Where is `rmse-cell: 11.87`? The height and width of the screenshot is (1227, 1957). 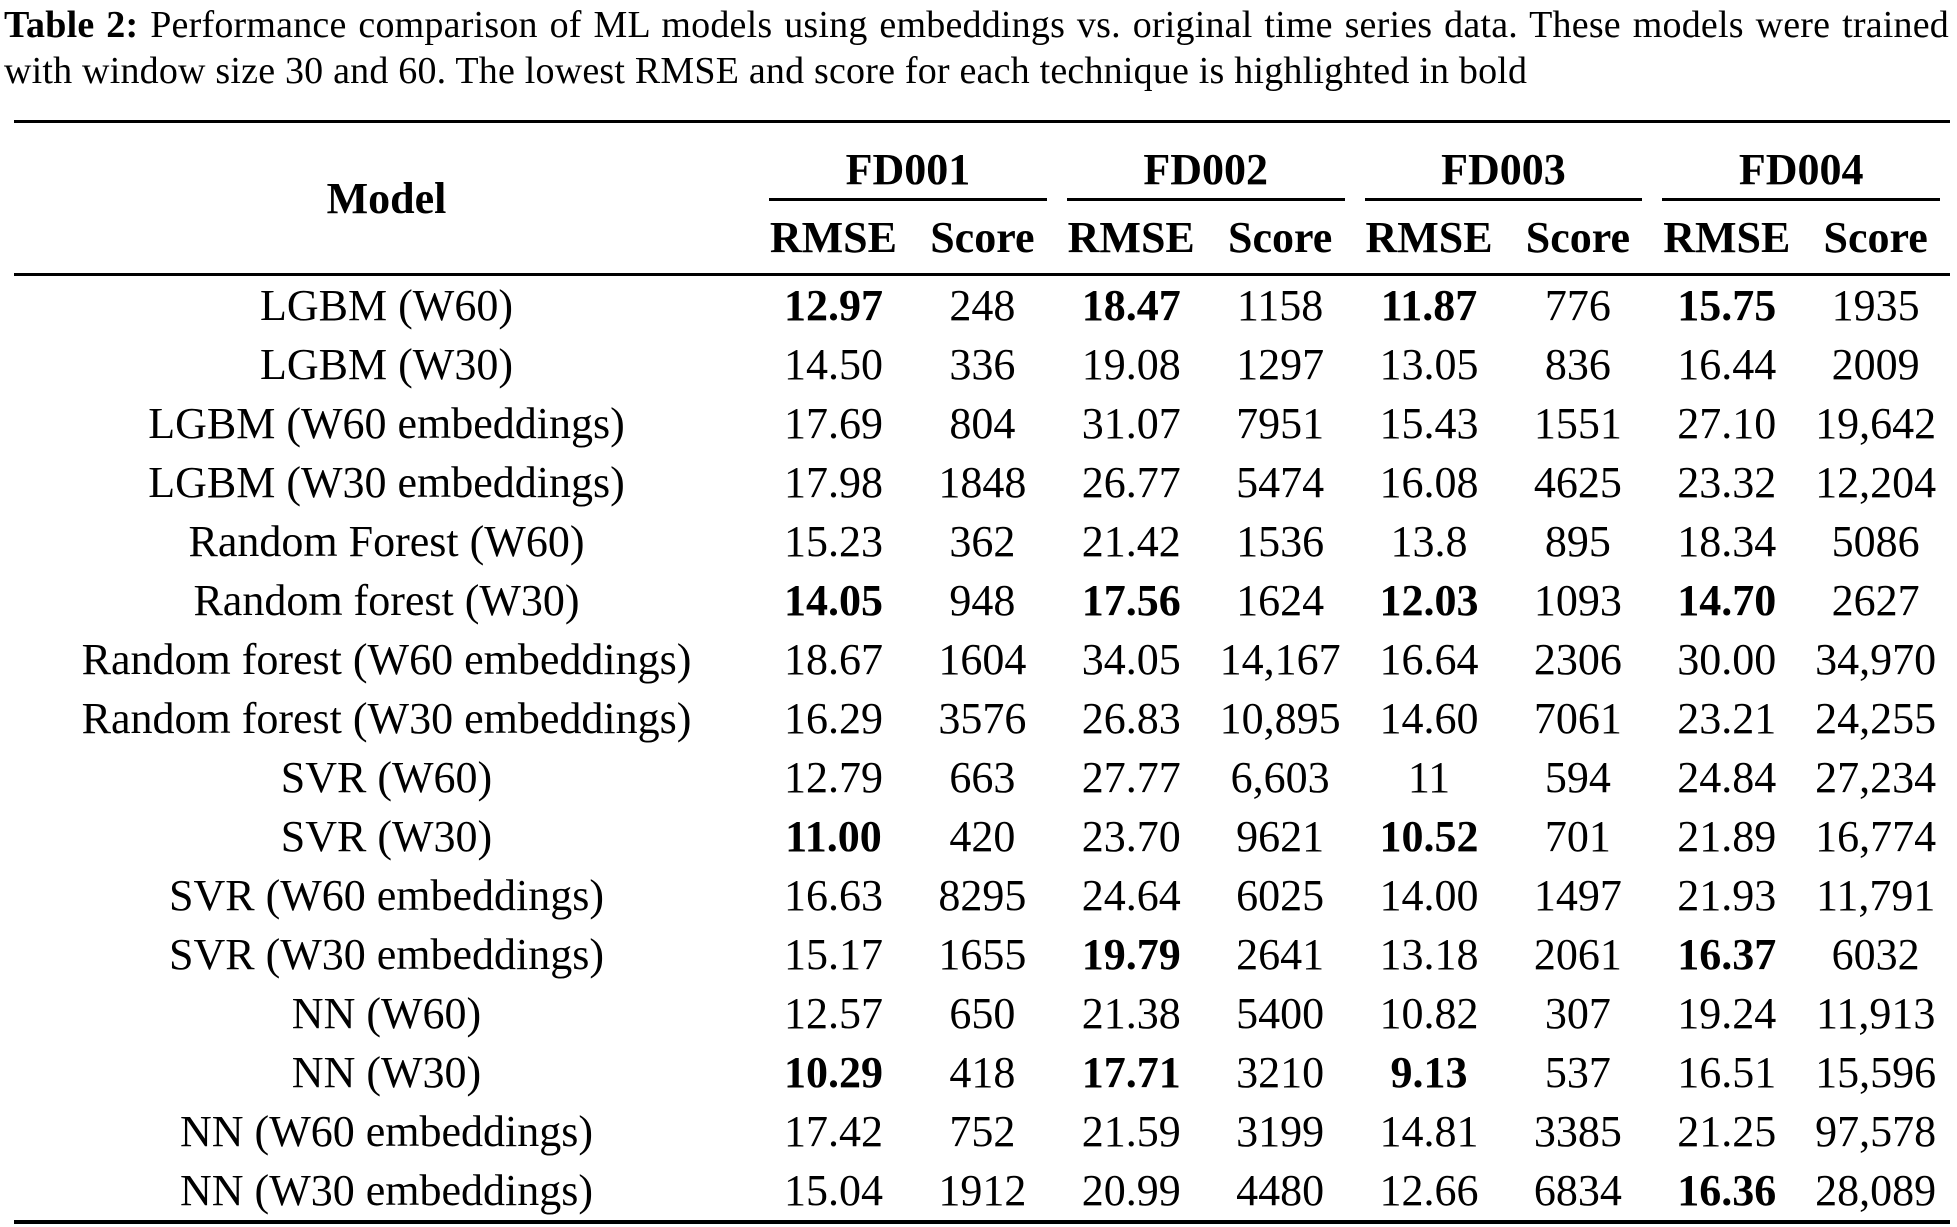 rmse-cell: 11.87 is located at coordinates (1429, 305).